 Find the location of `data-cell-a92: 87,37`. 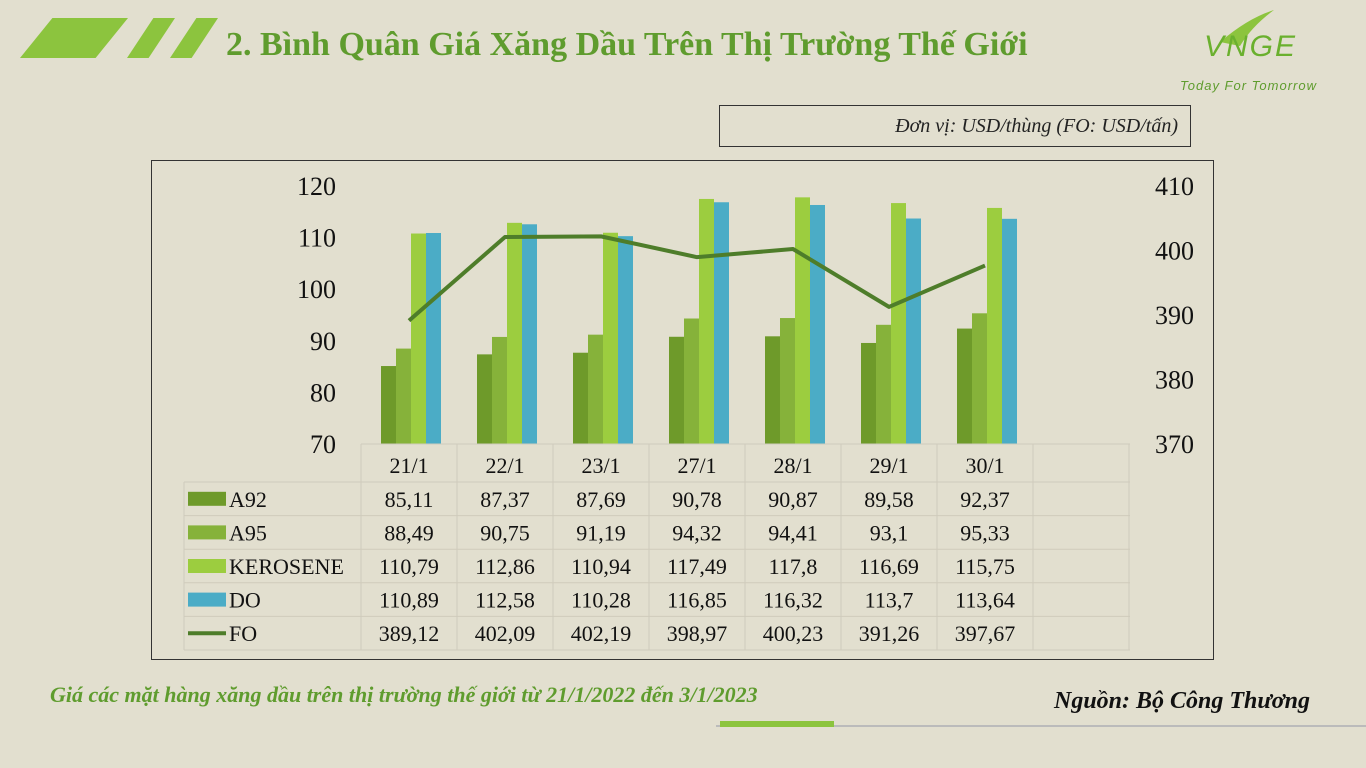

data-cell-a92: 87,37 is located at coordinates (505, 499).